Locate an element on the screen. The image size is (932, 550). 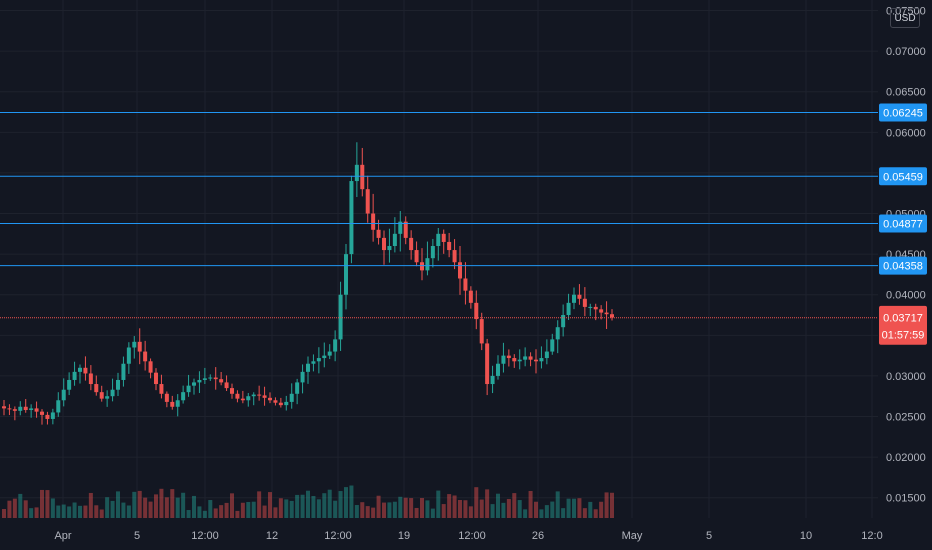
volume-bars is located at coordinates (308, 501).